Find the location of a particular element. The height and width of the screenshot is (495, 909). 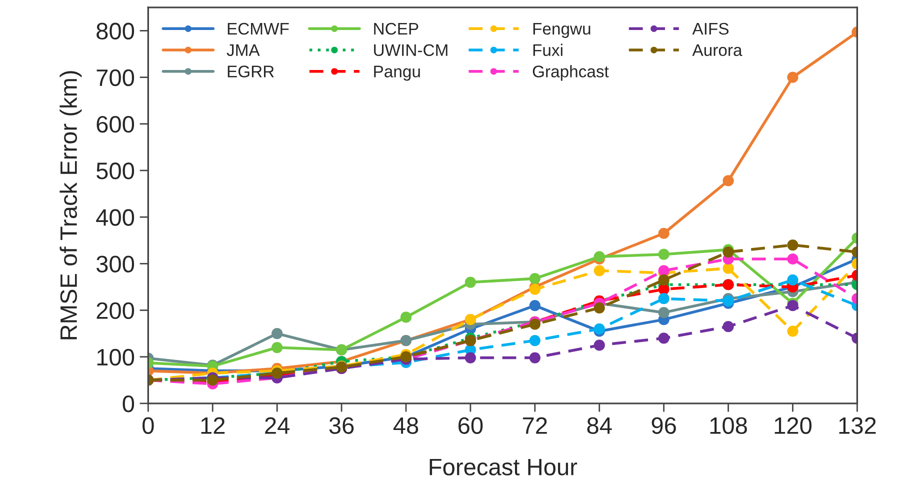

legend-label: Fuxi is located at coordinates (547, 50).